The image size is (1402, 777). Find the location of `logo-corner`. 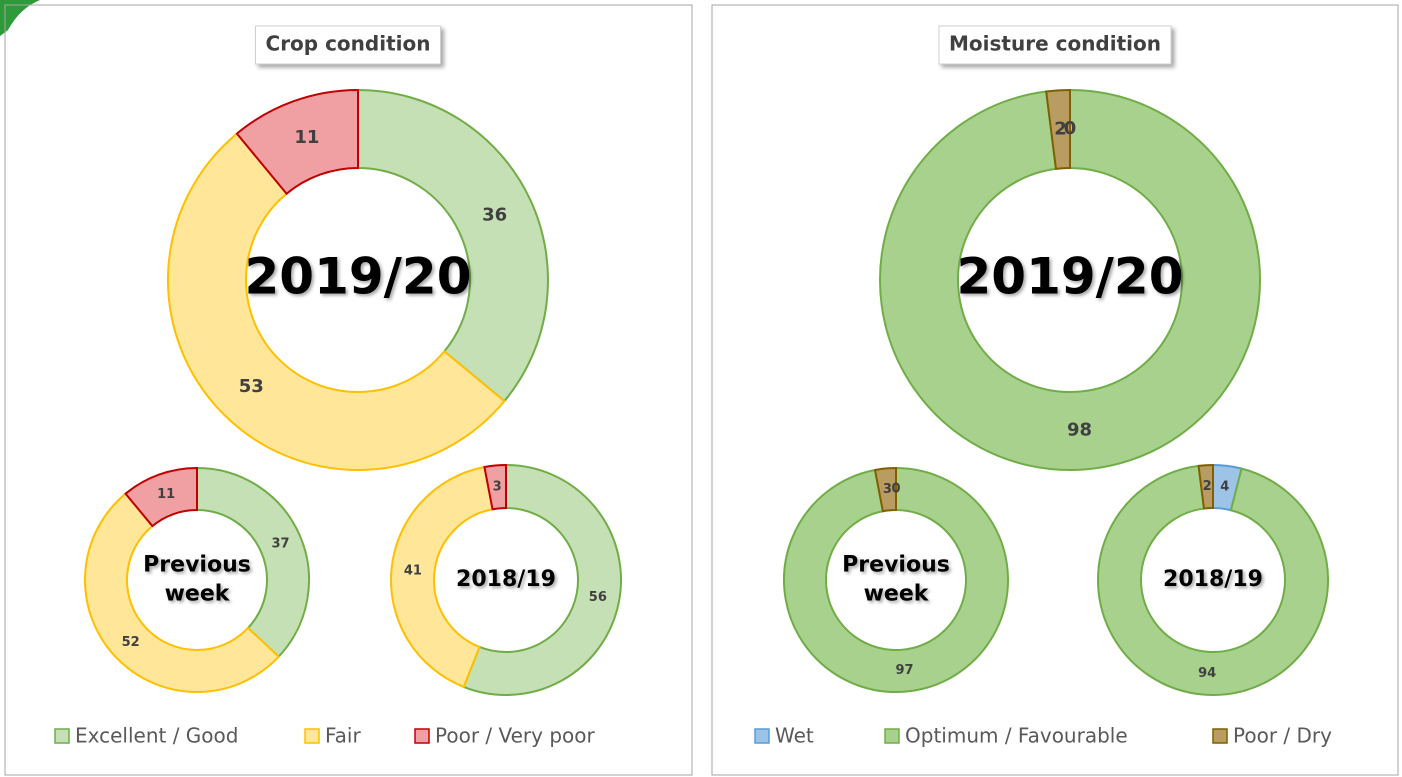

logo-corner is located at coordinates (20, 18).